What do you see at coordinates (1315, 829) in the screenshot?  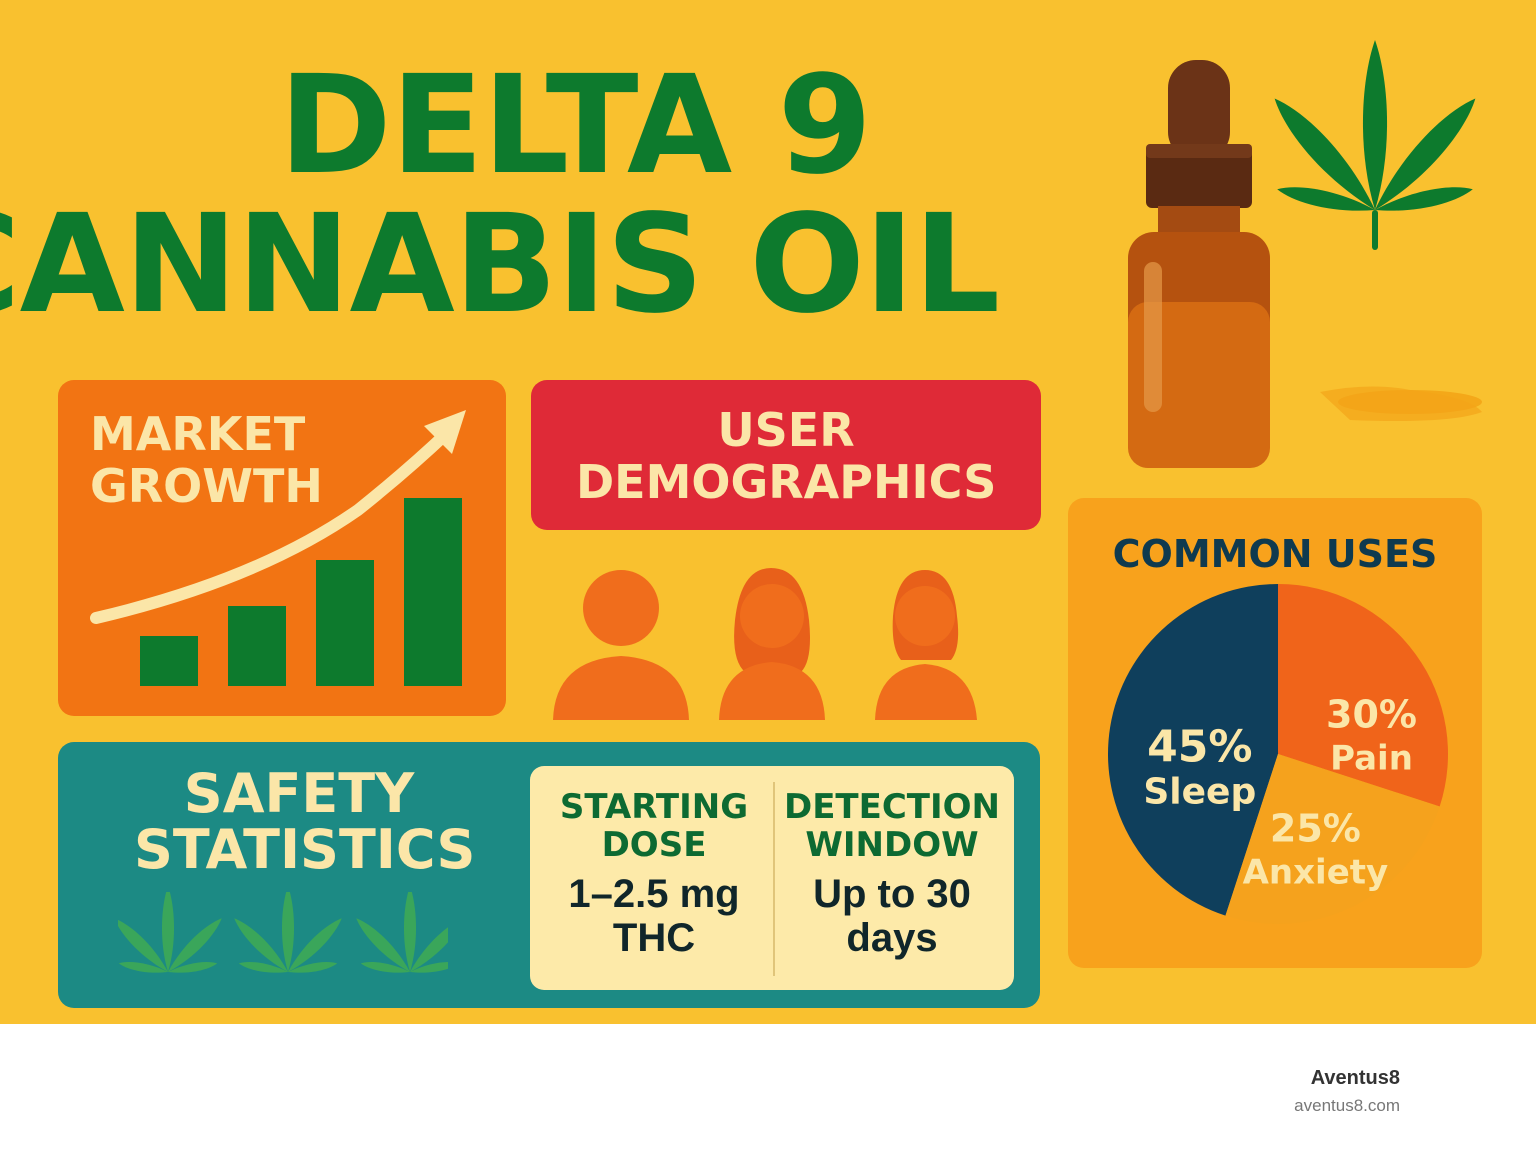 I see `pie-percent-anxiety: 25%` at bounding box center [1315, 829].